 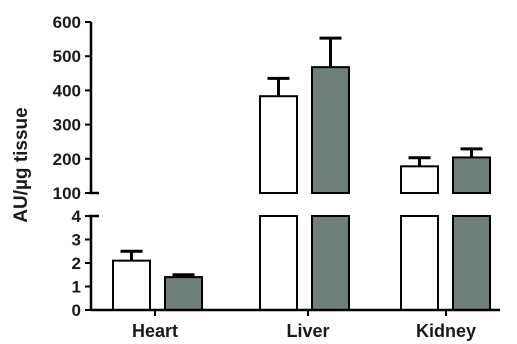 What do you see at coordinates (76, 240) in the screenshot?
I see `y-tick-label: 3` at bounding box center [76, 240].